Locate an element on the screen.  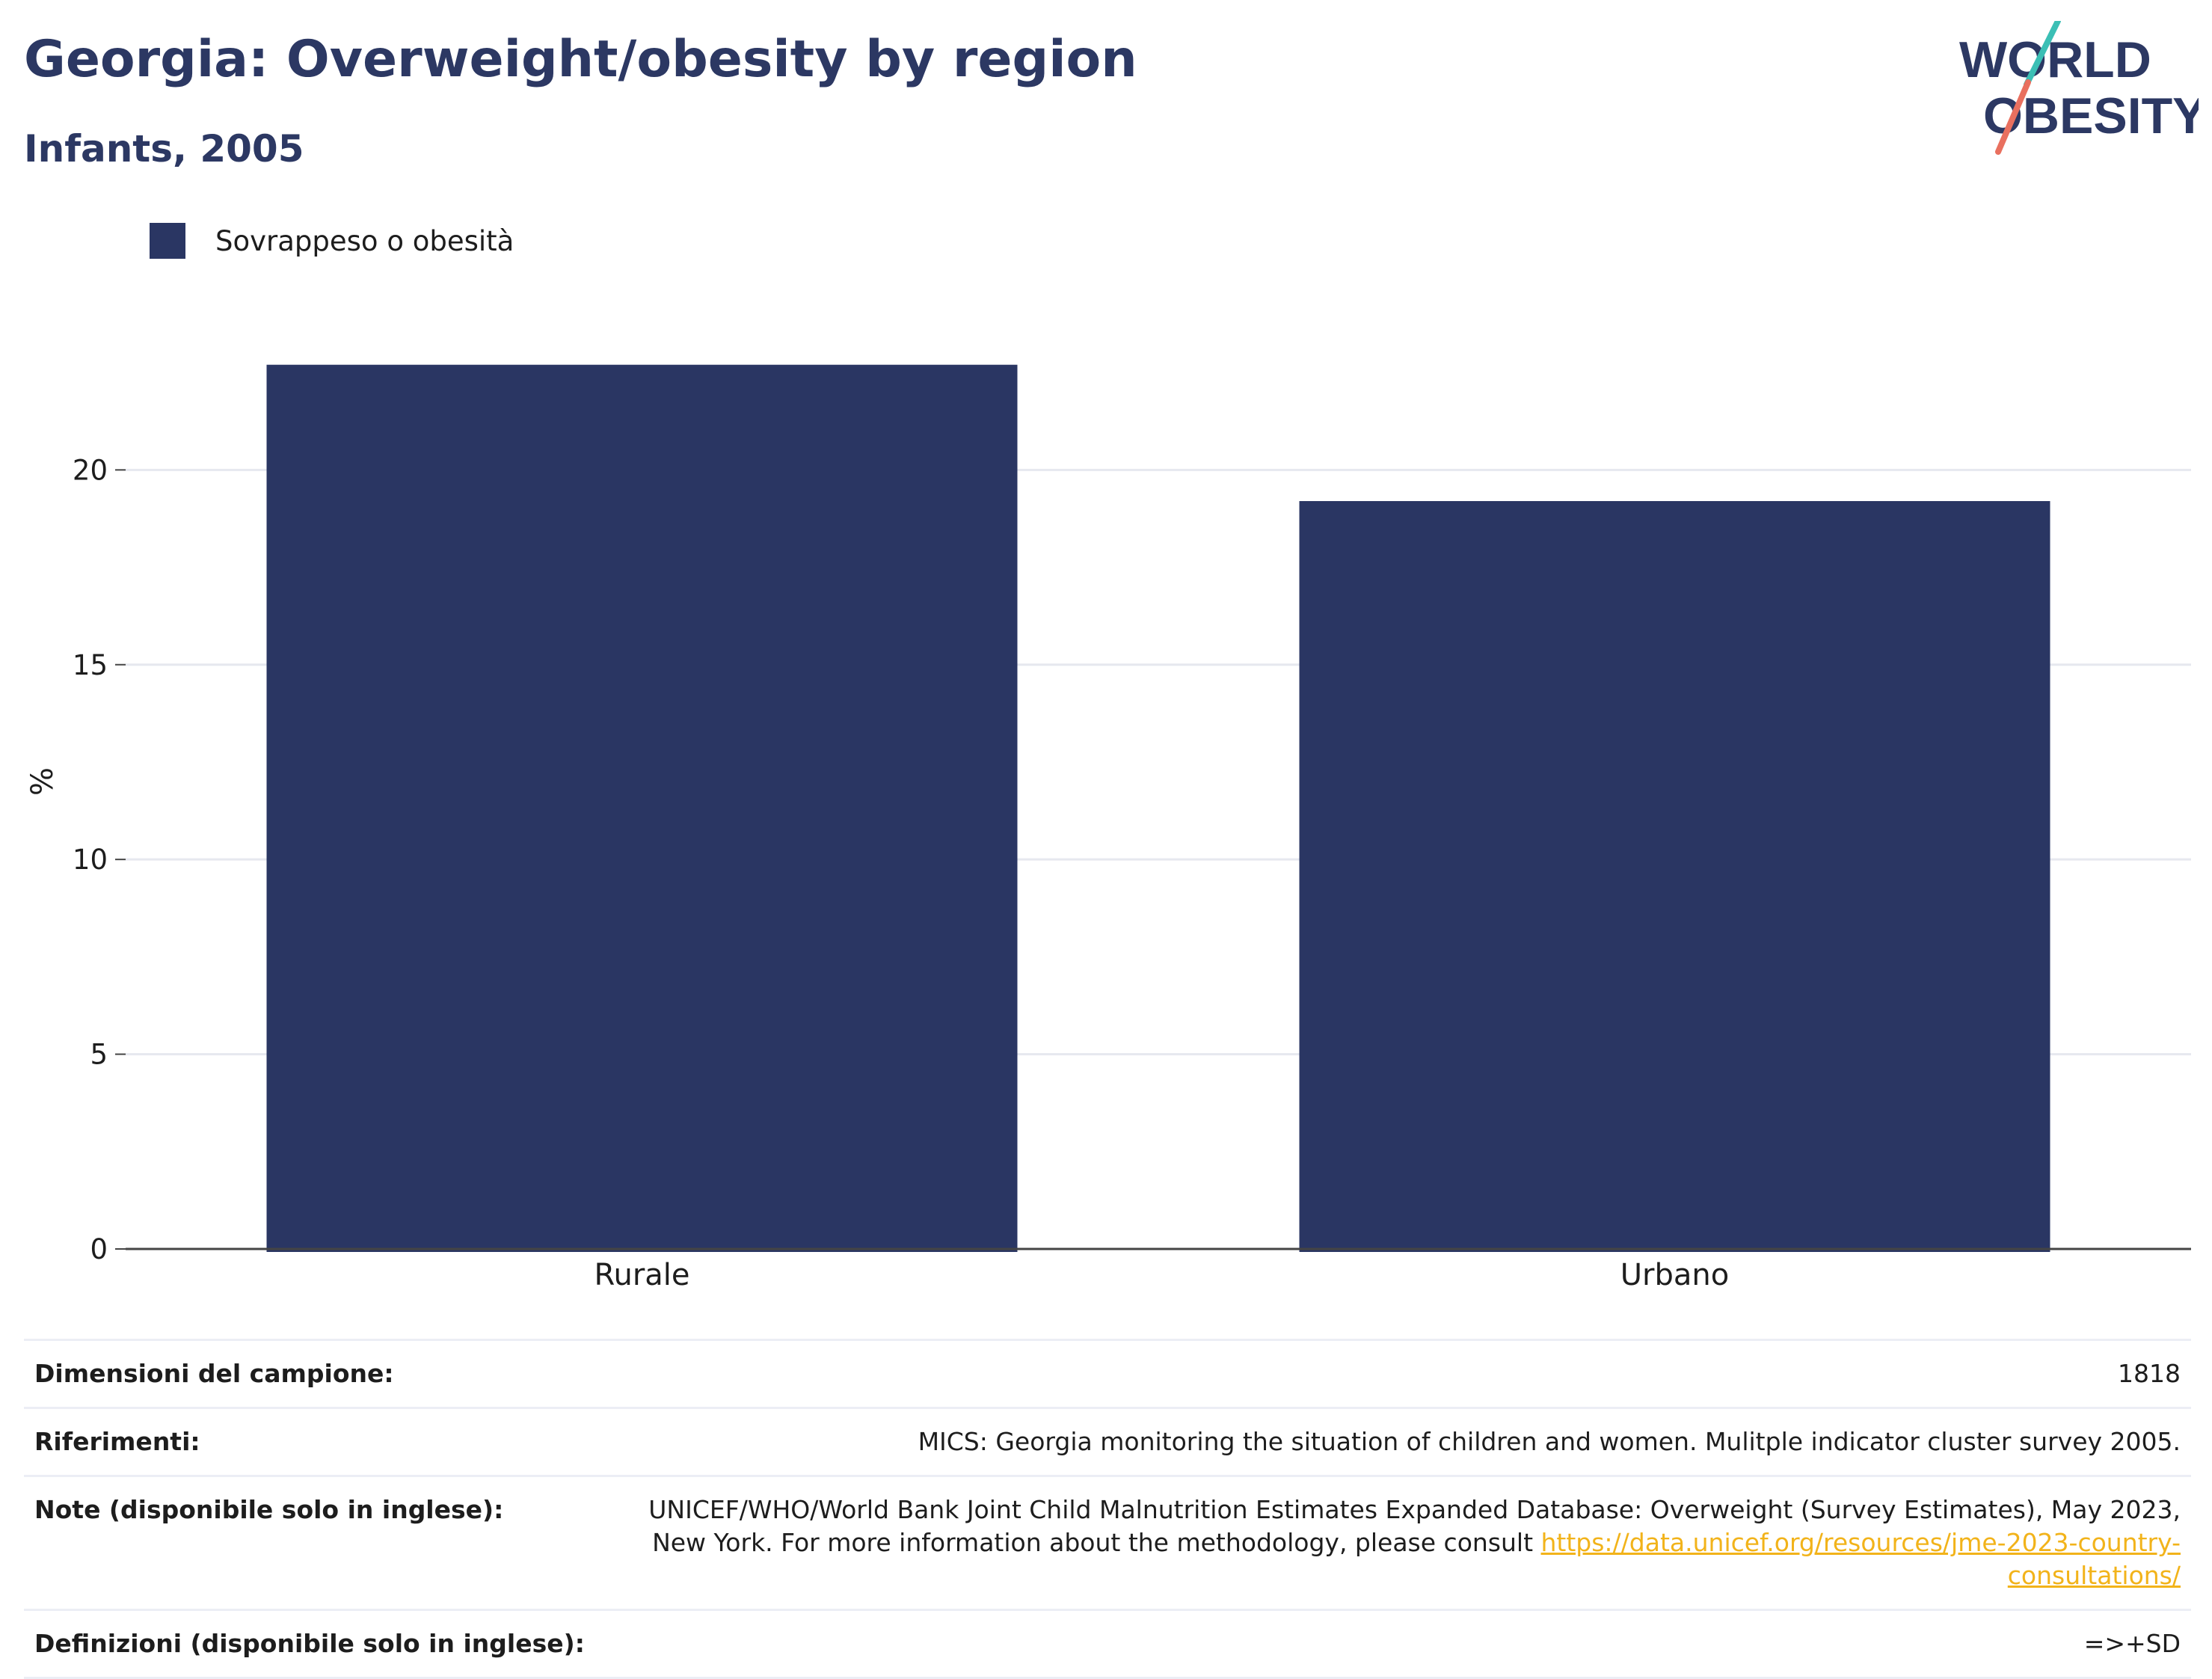
references-label: Riferimenti: is located at coordinates (318, 1442).